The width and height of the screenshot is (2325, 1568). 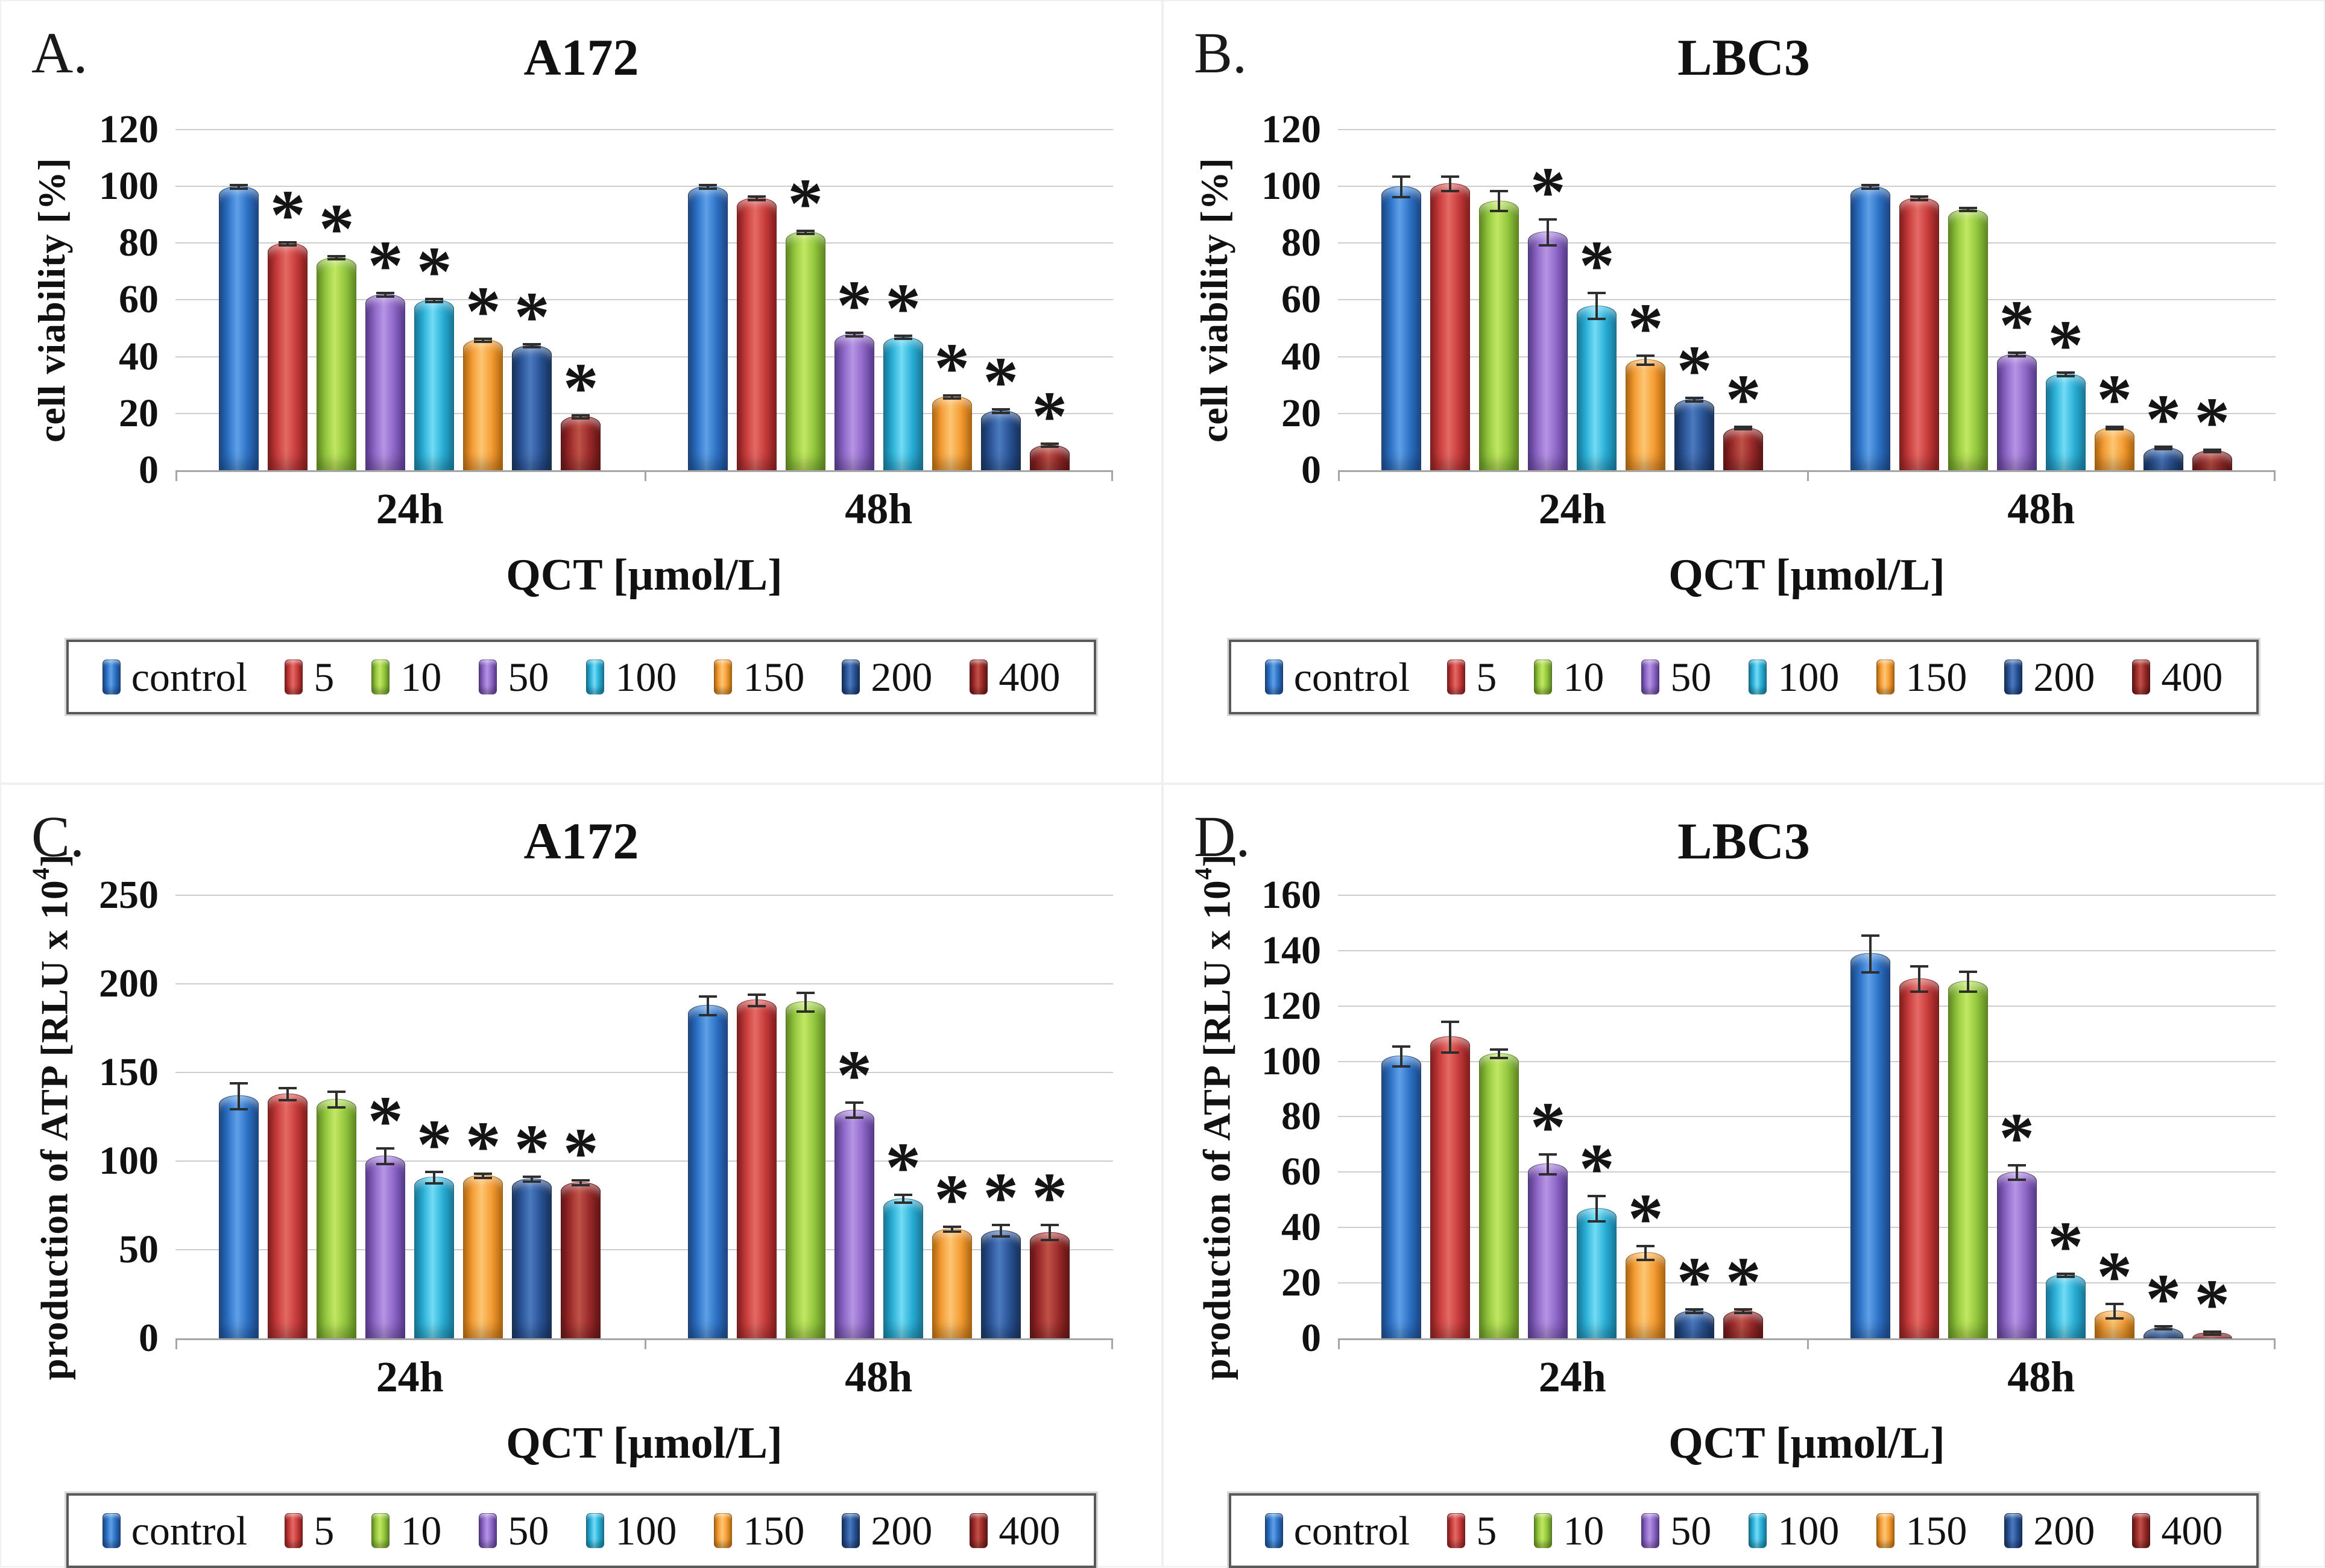 I want to click on y-tick-label: 200, so click(x=129, y=984).